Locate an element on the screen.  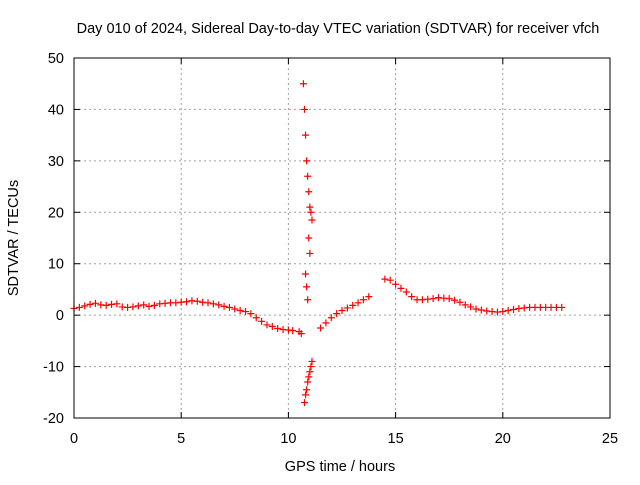
y-axis-label: SDTVAR / TECUs is located at coordinates (14, 238).